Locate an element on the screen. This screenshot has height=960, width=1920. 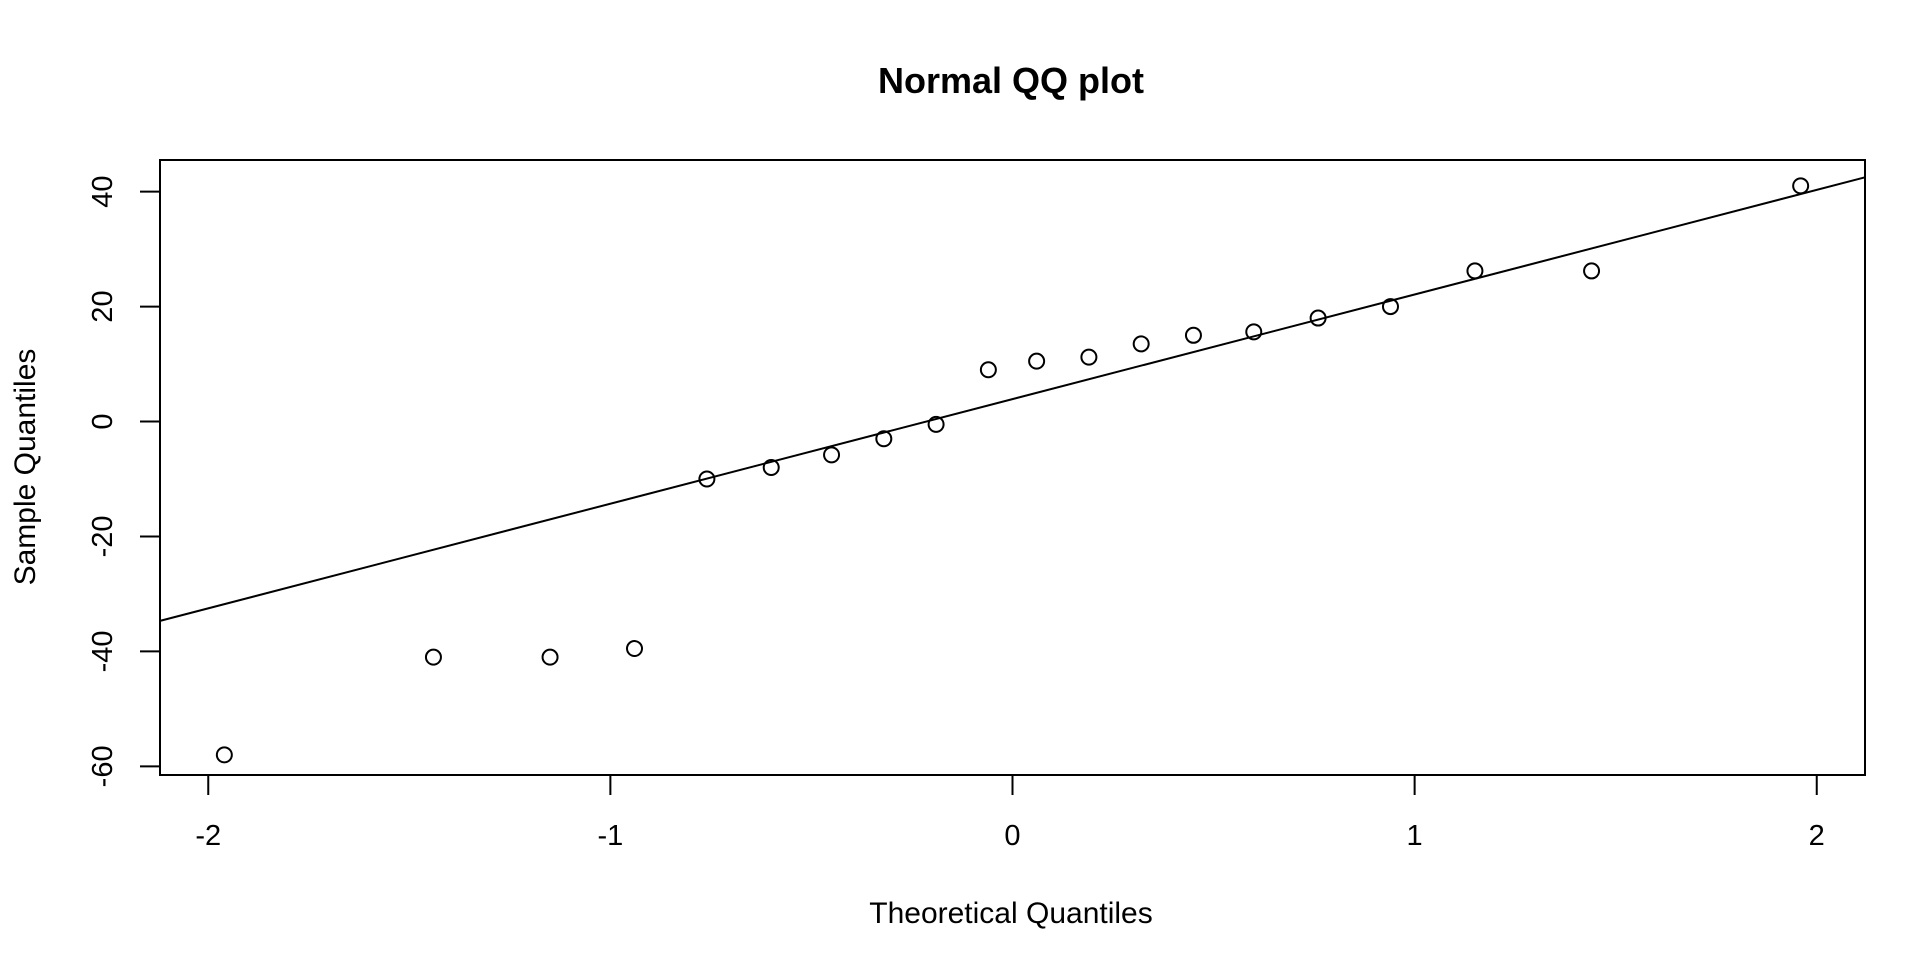
x-tick-label: 1 is located at coordinates (1415, 836).